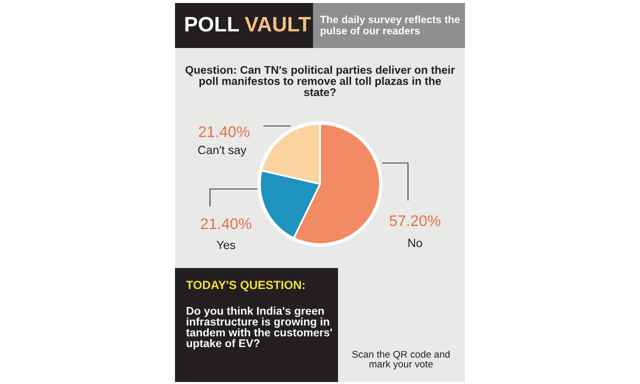 This screenshot has width=640, height=384. Describe the element at coordinates (415, 220) in the screenshot. I see `data-label: 57.20%` at that location.